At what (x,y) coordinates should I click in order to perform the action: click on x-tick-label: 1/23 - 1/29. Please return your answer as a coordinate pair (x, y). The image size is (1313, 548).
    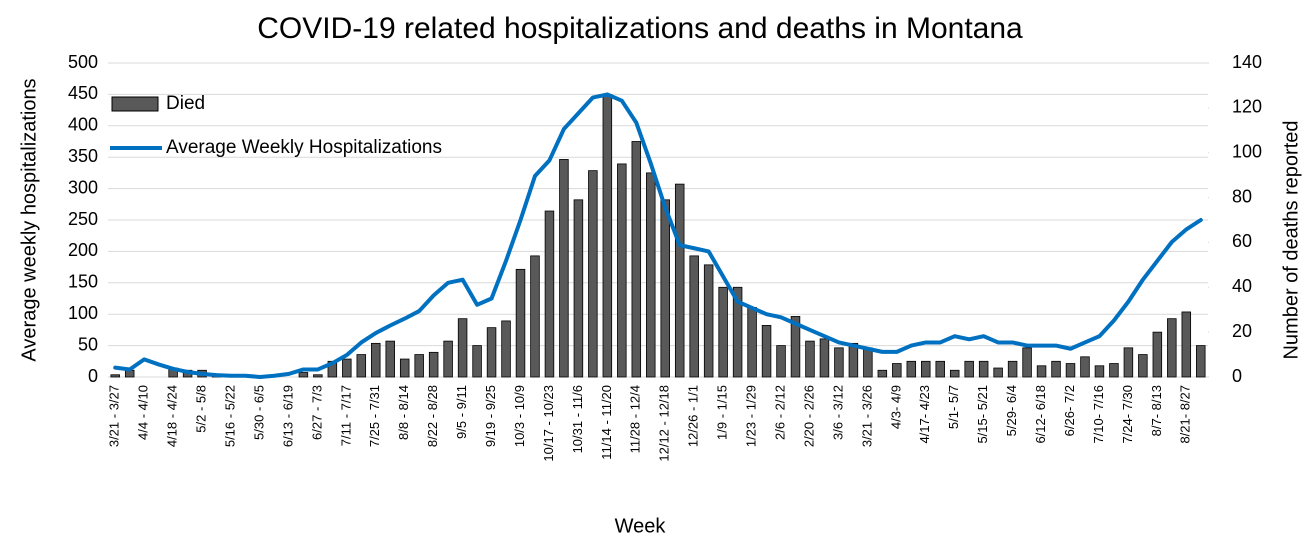
    Looking at the image, I should click on (751, 416).